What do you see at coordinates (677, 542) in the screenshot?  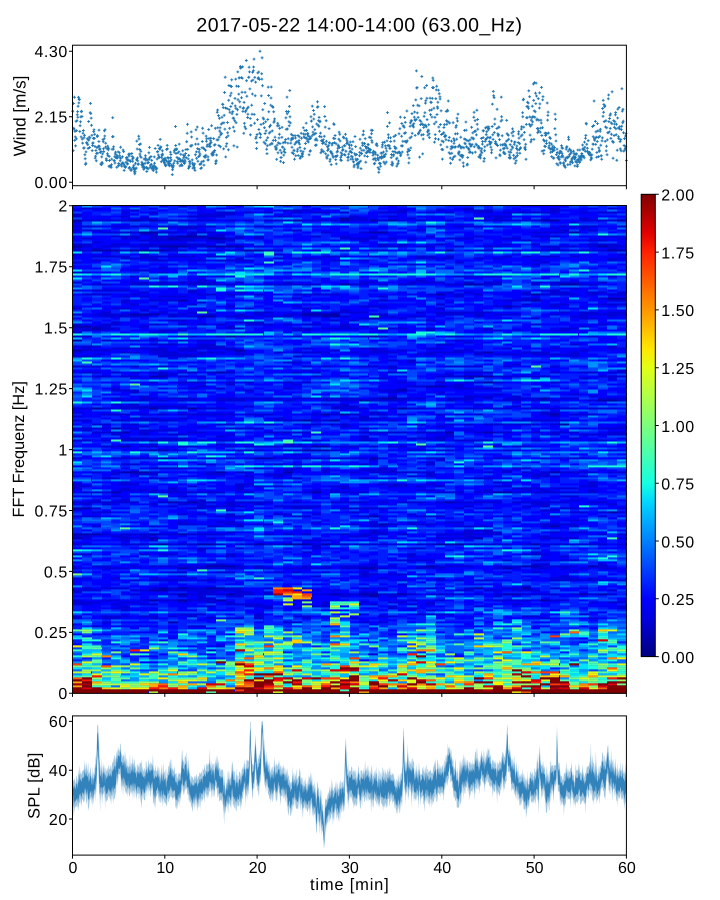 I see `svg-text: 0.50` at bounding box center [677, 542].